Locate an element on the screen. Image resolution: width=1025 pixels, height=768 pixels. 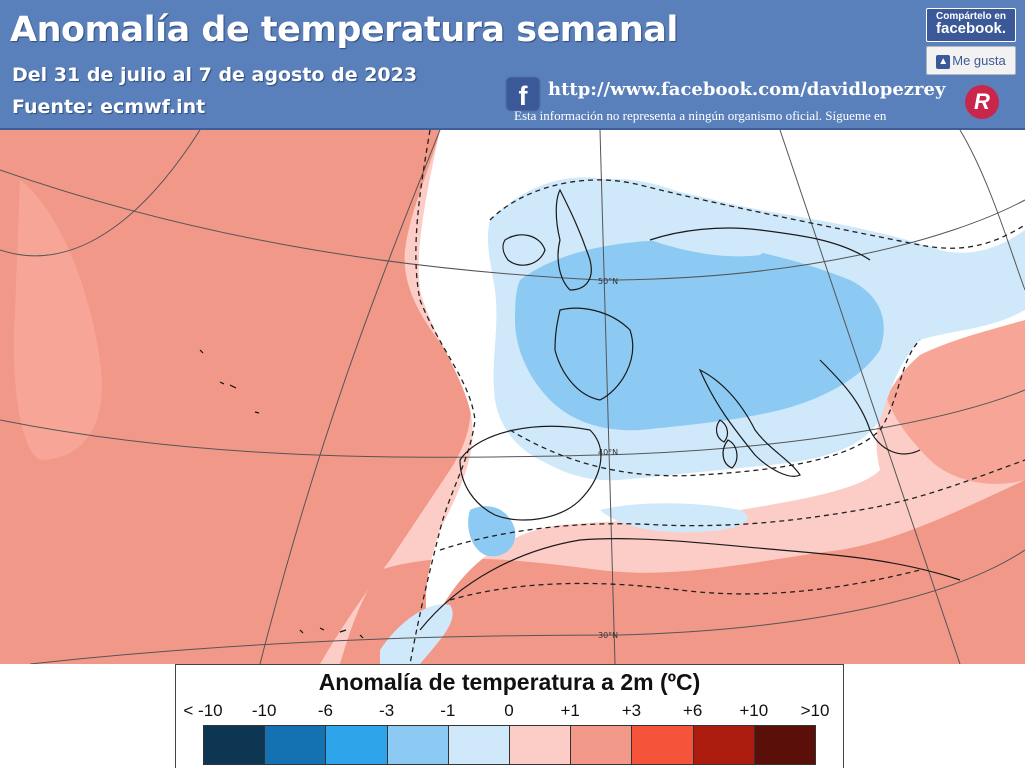
islands is located at coordinates (281, 494).